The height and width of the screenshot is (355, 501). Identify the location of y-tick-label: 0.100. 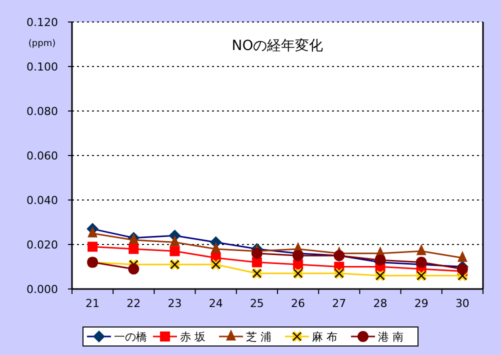
(42, 67).